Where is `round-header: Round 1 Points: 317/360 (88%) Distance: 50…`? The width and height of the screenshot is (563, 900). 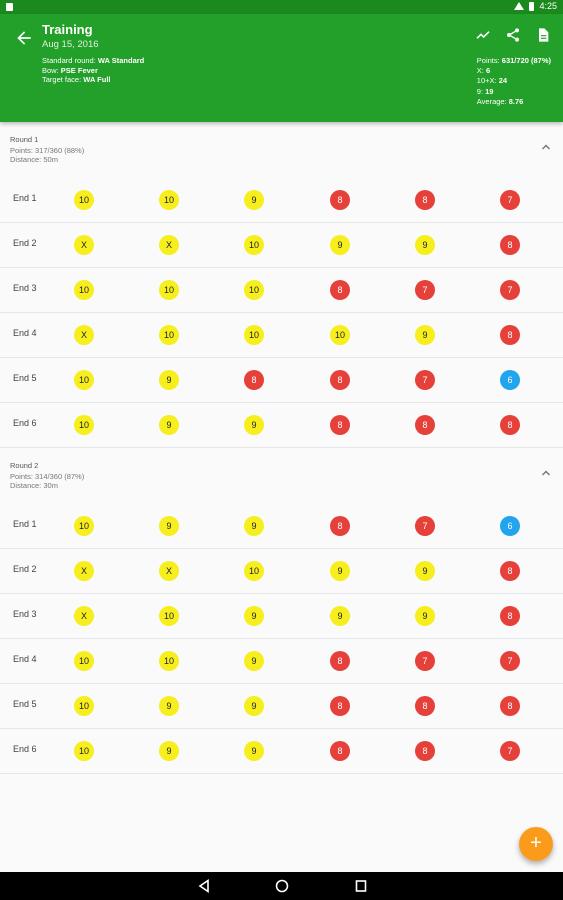 round-header: Round 1 Points: 317/360 (88%) Distance: 50… is located at coordinates (281, 150).